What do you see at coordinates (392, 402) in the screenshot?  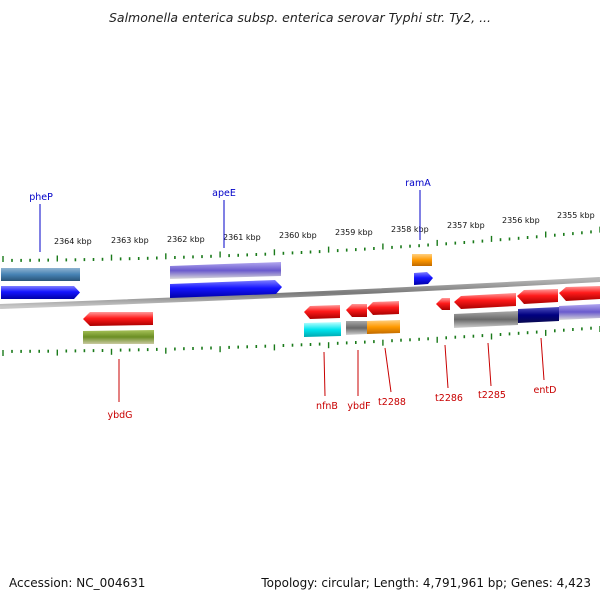 I see `gene-label-t2288: t2288` at bounding box center [392, 402].